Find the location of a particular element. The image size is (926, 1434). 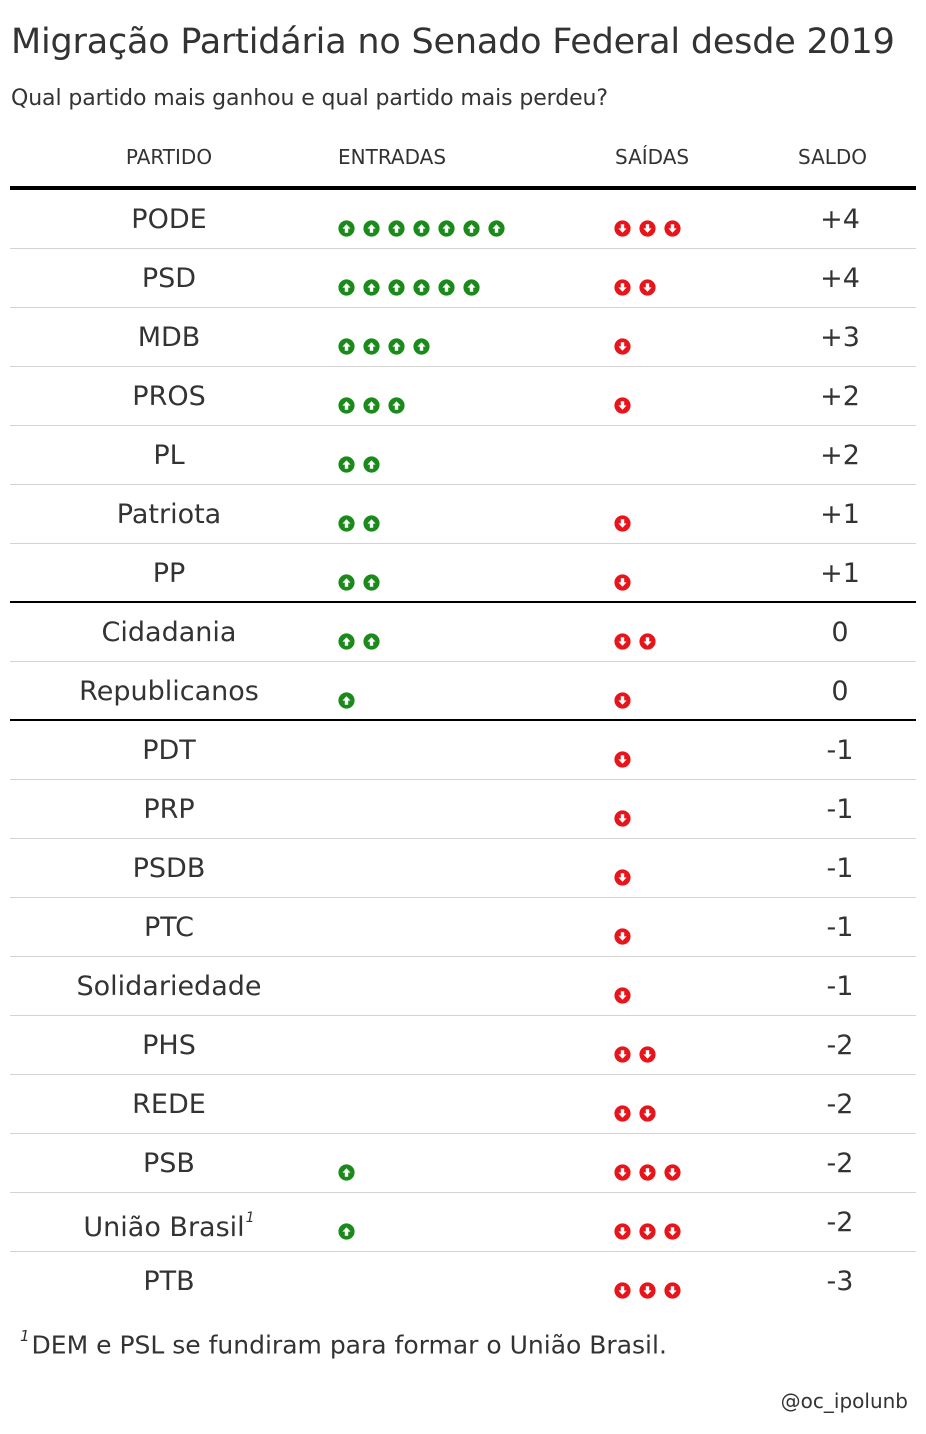

table-row: PODE +4 is located at coordinates (463, 219).